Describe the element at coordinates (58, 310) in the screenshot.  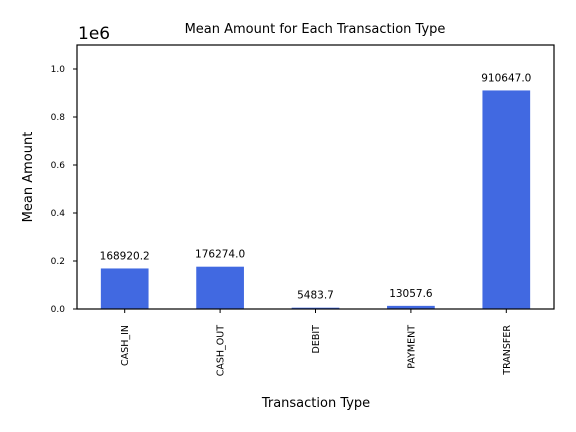
I see `y-tick-label: 0.0` at that location.